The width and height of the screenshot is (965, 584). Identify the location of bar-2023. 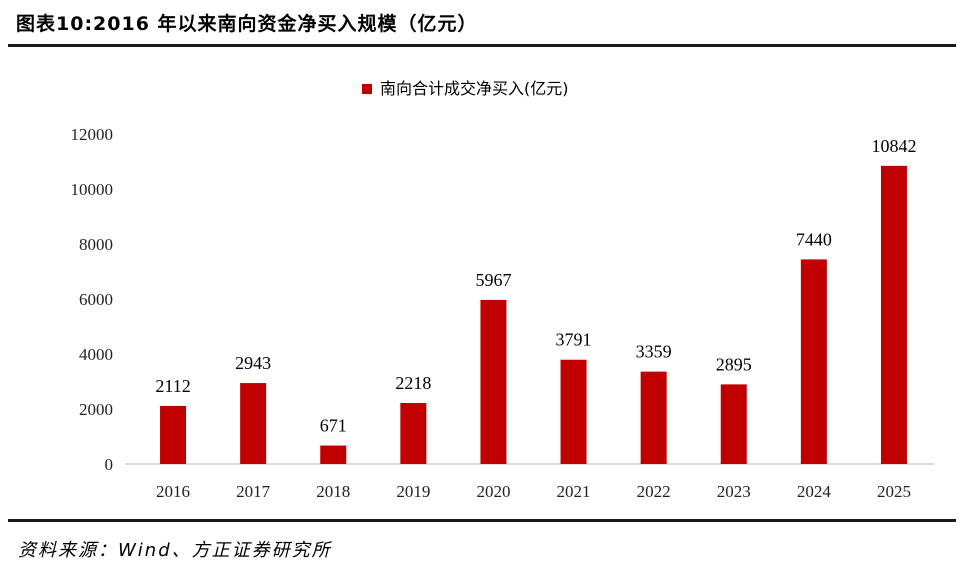
(733, 424).